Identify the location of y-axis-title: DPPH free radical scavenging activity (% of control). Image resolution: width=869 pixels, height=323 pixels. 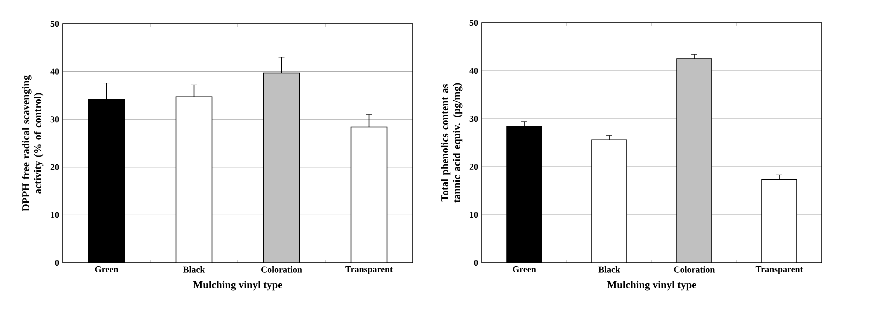
(33, 143).